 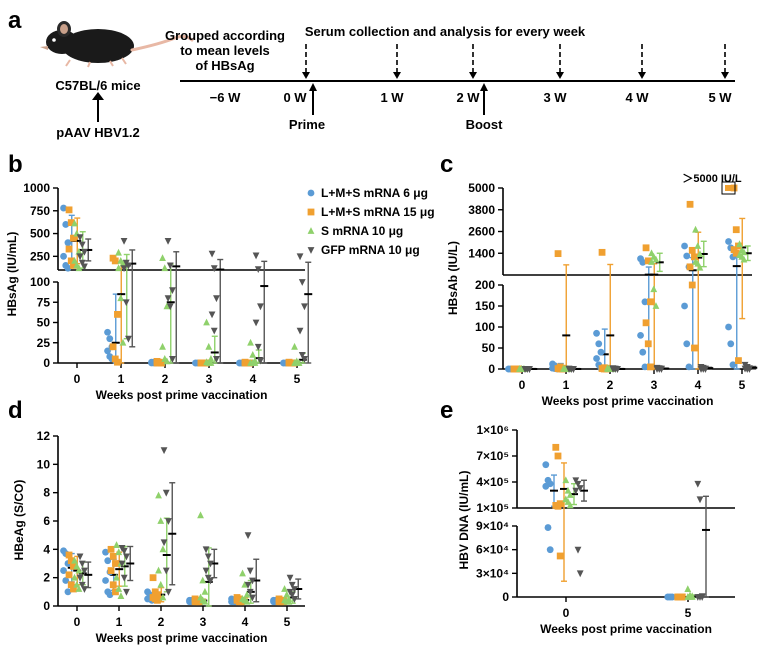 What do you see at coordinates (36, 188) in the screenshot?
I see `y-tick-label: 1000` at bounding box center [36, 188].